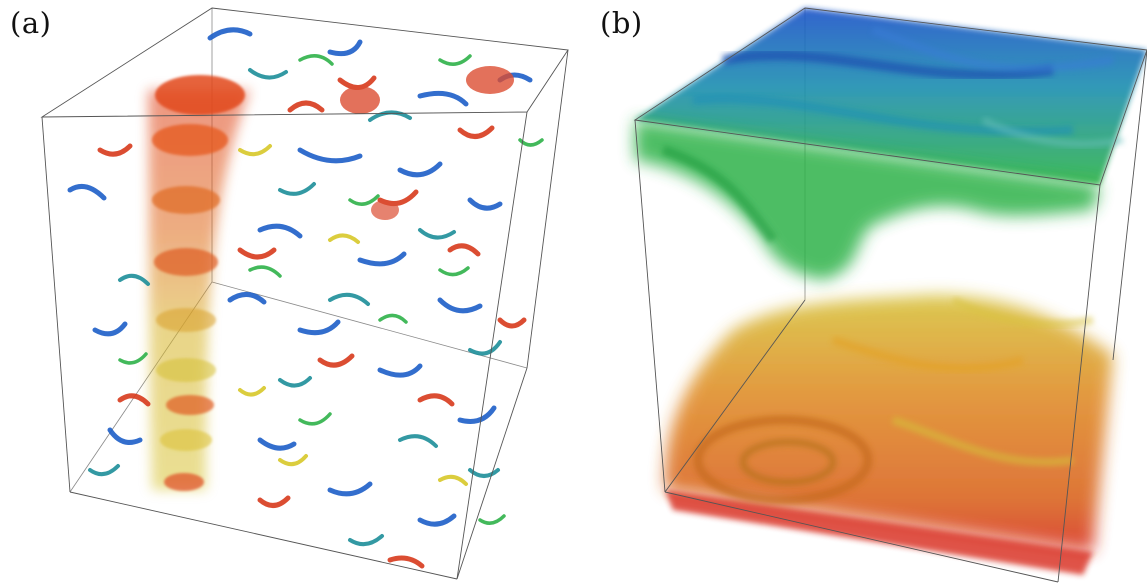 This screenshot has height=585, width=1147. What do you see at coordinates (621, 23) in the screenshot?
I see `panel-b-label: (b)` at bounding box center [621, 23].